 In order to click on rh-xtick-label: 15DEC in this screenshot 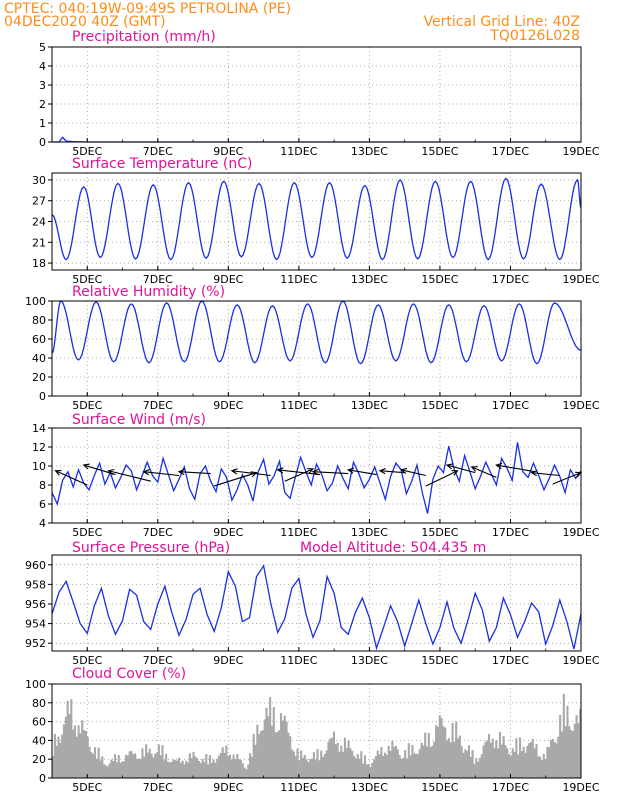, I will do `click(439, 405)`.